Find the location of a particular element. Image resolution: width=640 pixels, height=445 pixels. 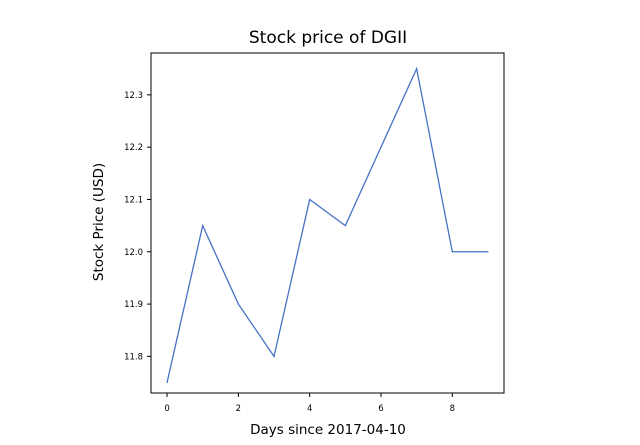

x-tick-label: 8 is located at coordinates (452, 409).